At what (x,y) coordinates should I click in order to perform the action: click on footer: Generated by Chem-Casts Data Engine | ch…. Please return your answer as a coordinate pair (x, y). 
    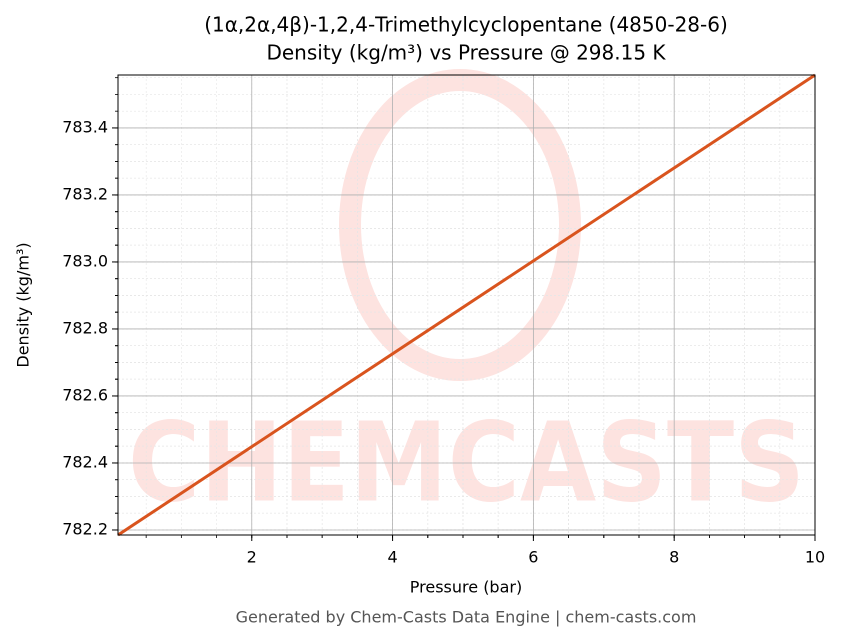
    Looking at the image, I should click on (466, 617).